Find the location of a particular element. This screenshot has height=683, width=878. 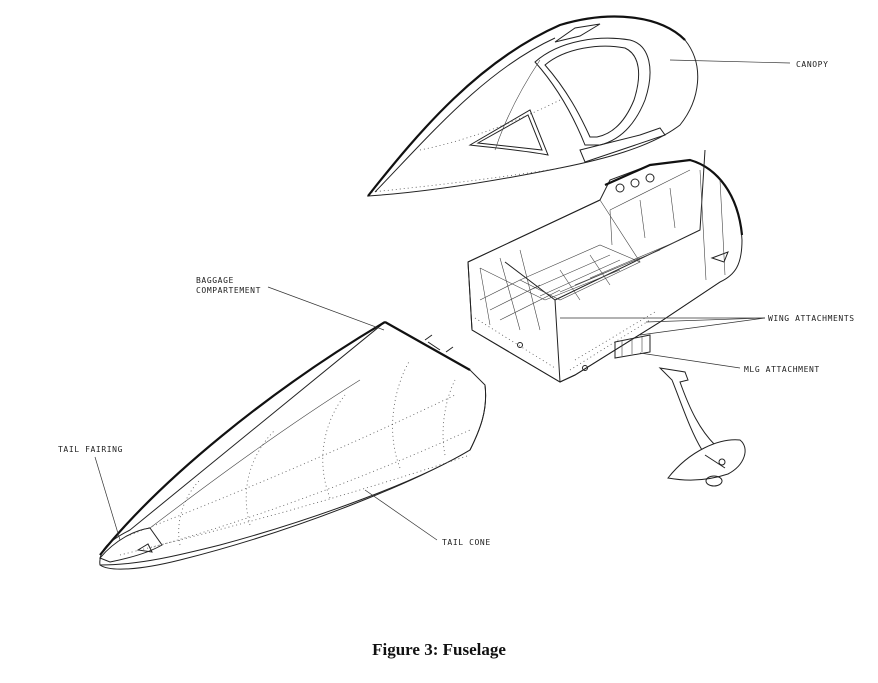

label-canopy: CANOPY is located at coordinates (812, 64).